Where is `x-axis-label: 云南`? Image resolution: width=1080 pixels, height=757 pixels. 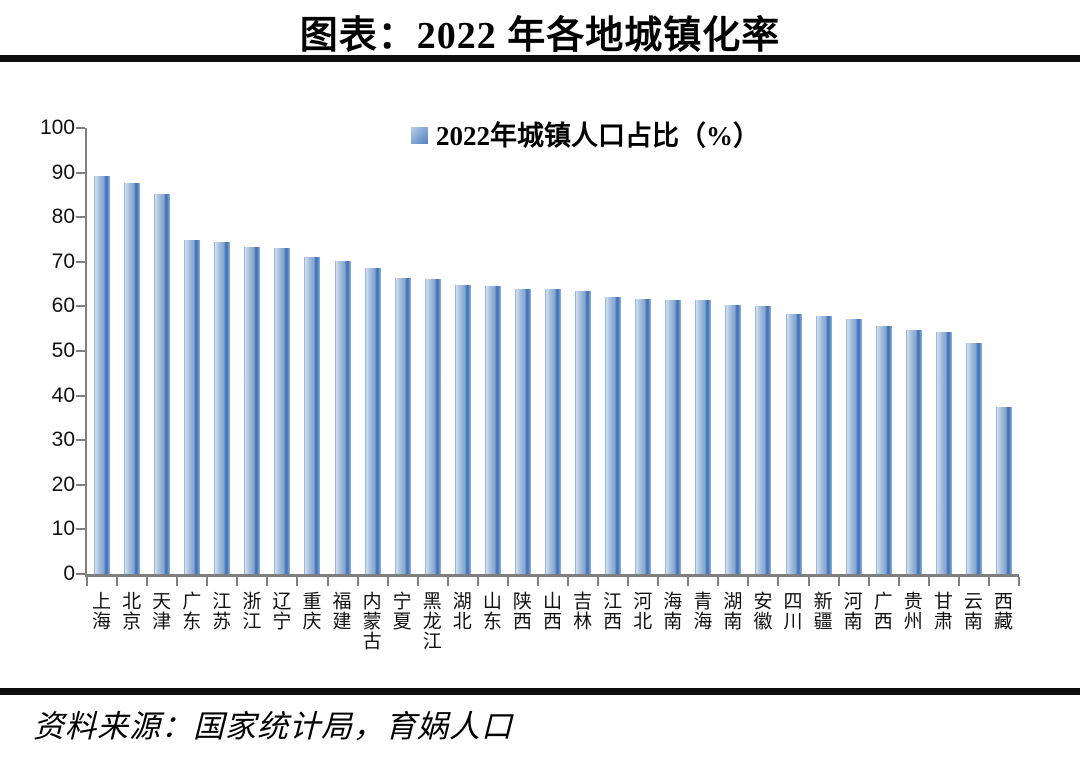 x-axis-label: 云南 is located at coordinates (971, 611).